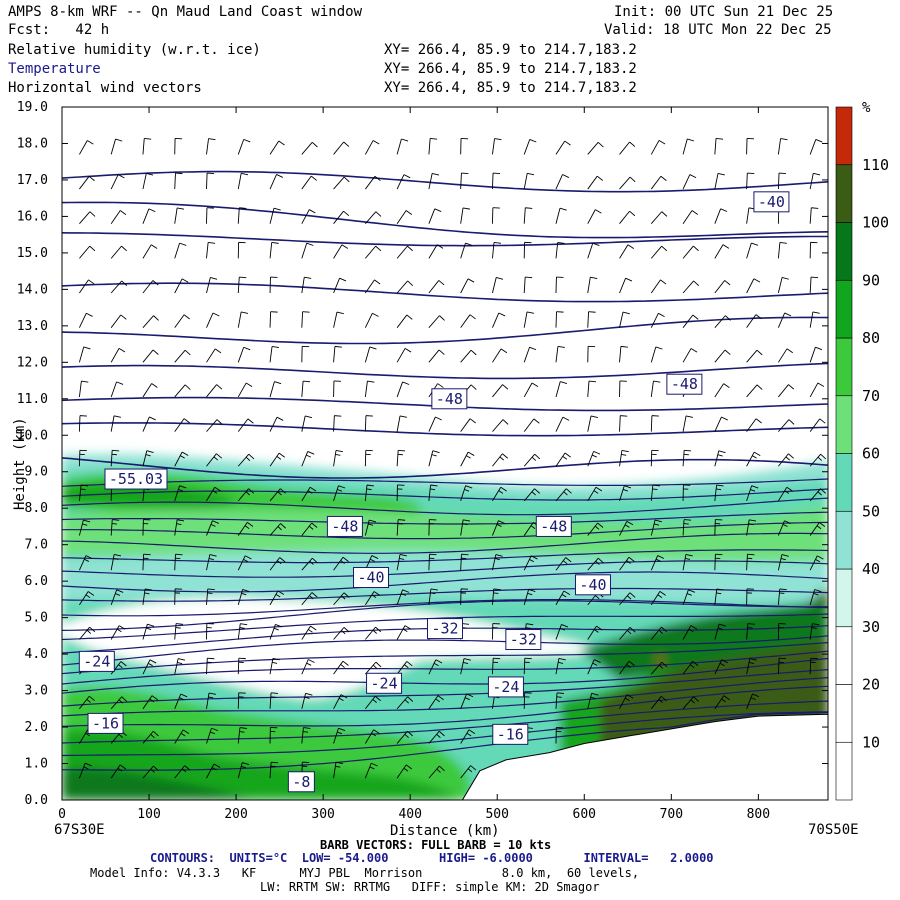 The image size is (900, 900). Describe the element at coordinates (592, 585) in the screenshot. I see `contour-label: -40` at that location.